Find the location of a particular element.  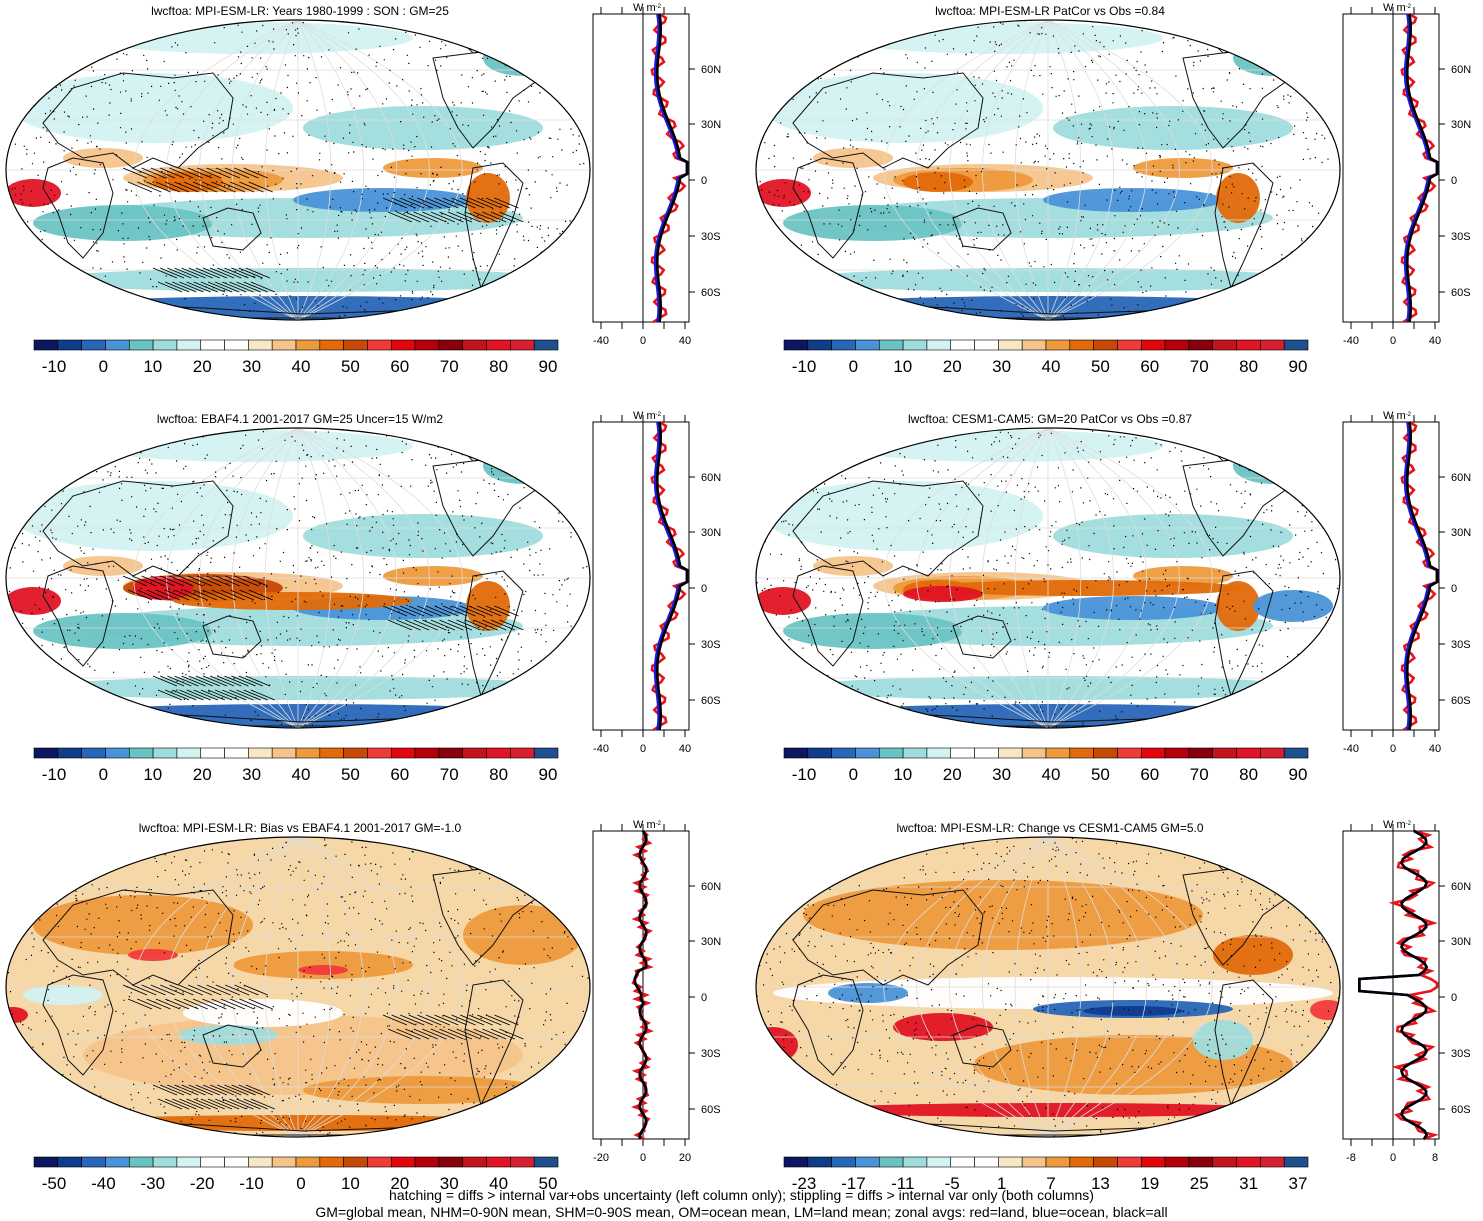

colorbar-label: -11 is located at coordinates (902, 1183).